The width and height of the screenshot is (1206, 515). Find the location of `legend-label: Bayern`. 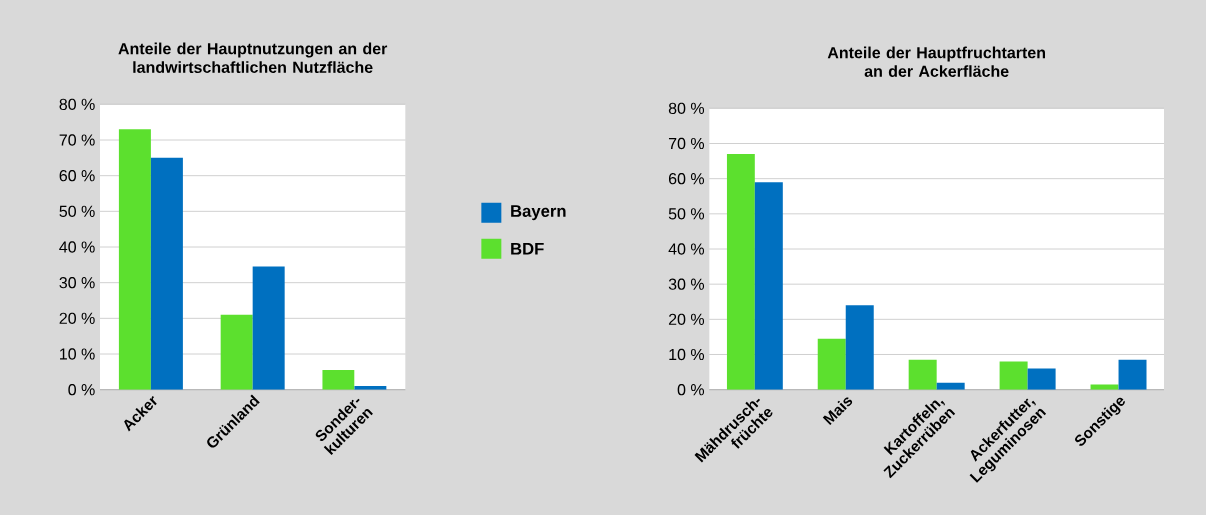

legend-label: Bayern is located at coordinates (538, 213).